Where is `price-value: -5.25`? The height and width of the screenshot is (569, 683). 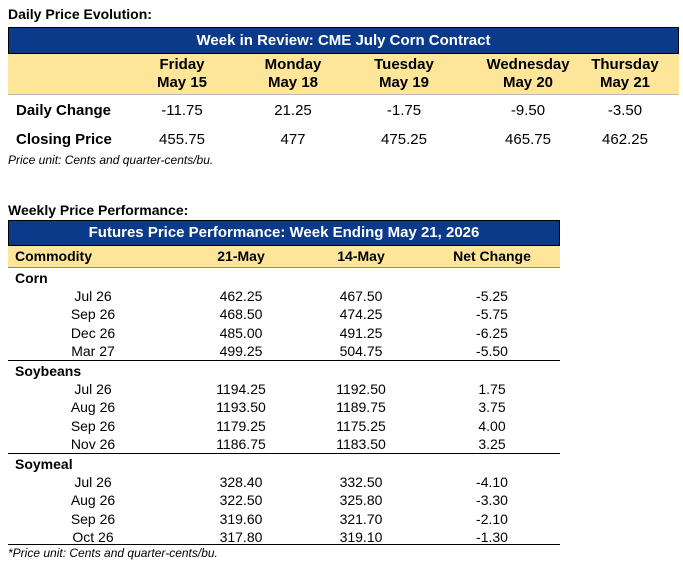
price-value: -5.25 is located at coordinates (492, 296).